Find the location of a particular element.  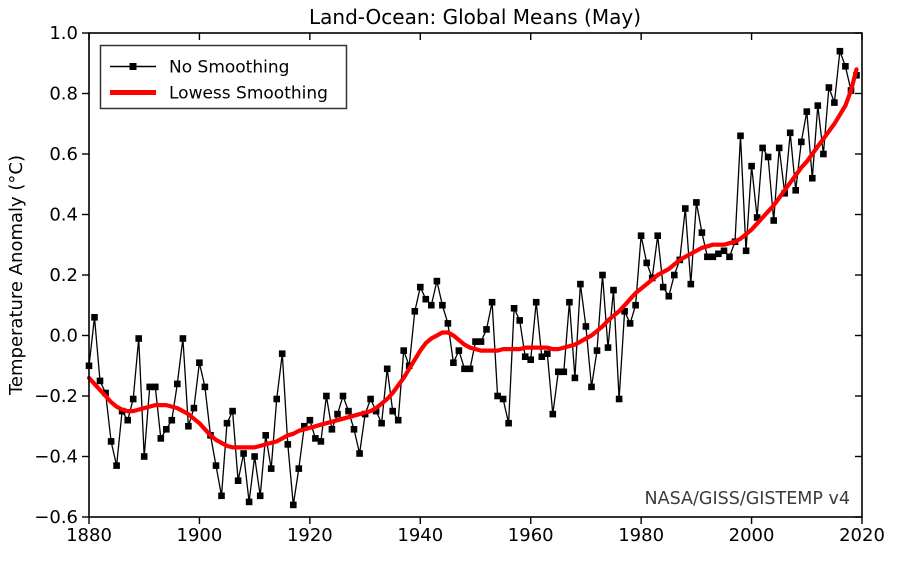

x-tick-label: 1880 is located at coordinates (89, 535).